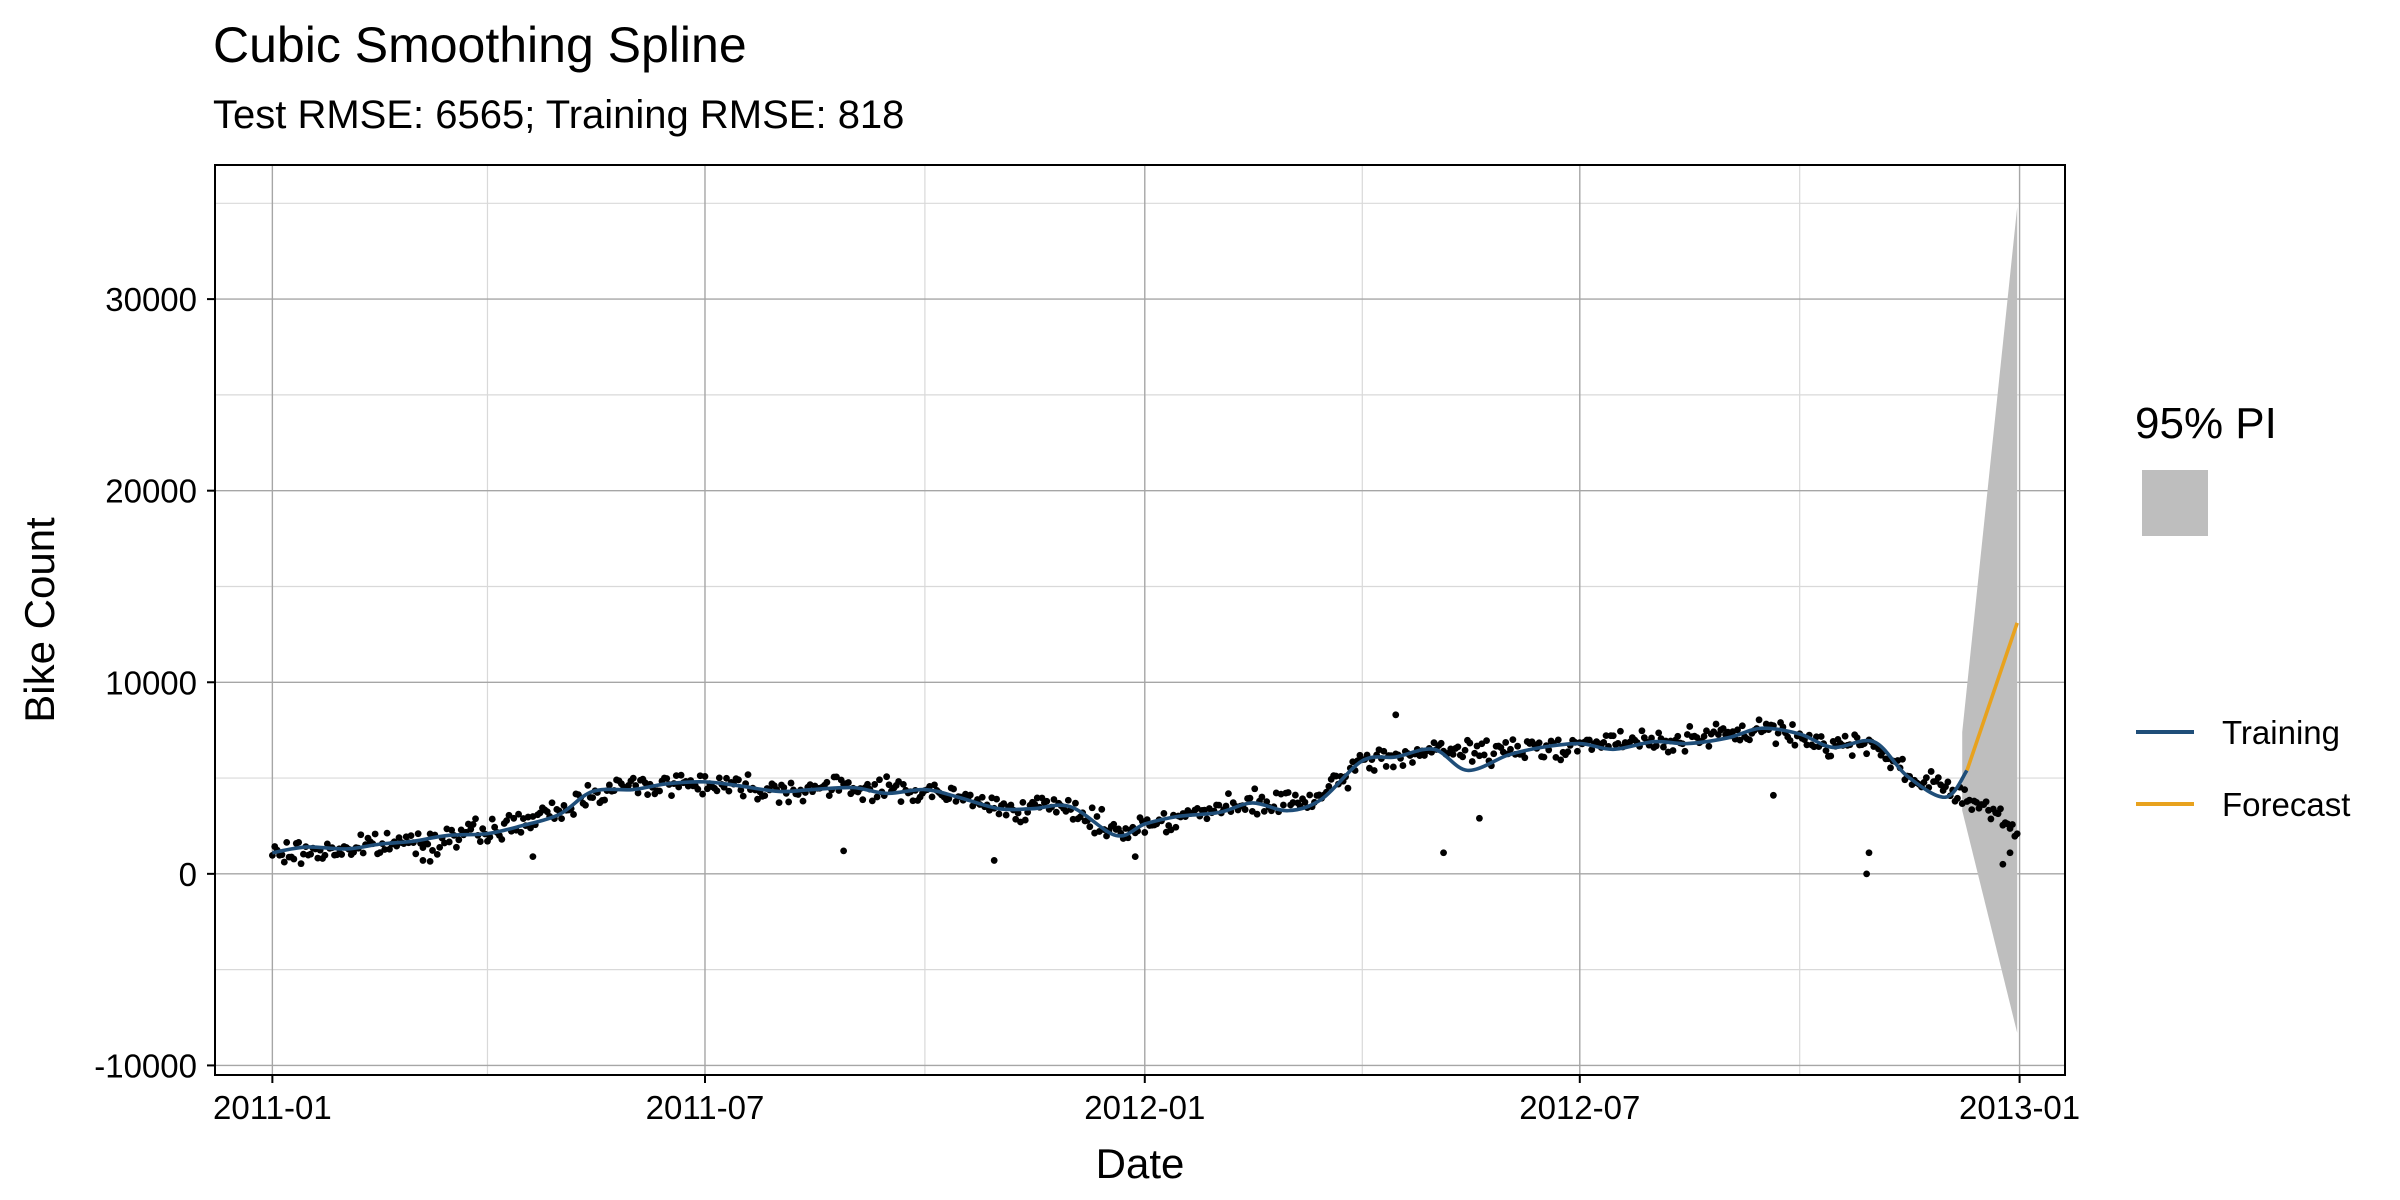 The image size is (2400, 1200). What do you see at coordinates (151, 682) in the screenshot?
I see `y-tick-label: 10000` at bounding box center [151, 682].